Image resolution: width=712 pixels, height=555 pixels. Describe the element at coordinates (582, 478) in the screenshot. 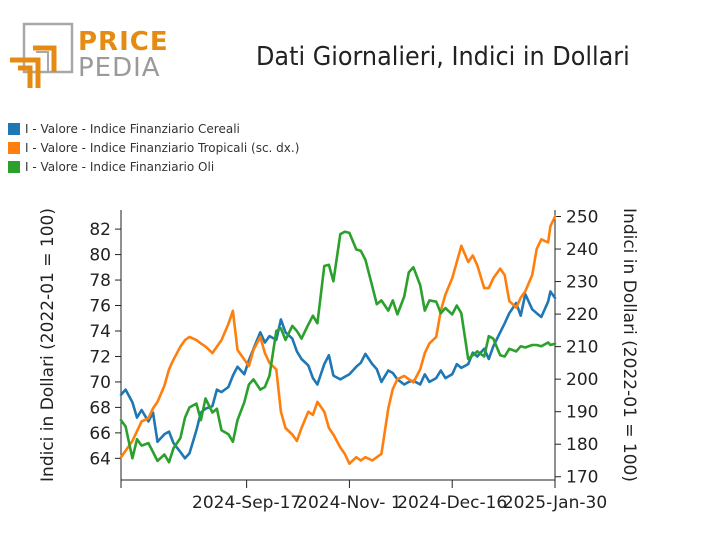

I see `y-tick-label-right: 170` at that location.